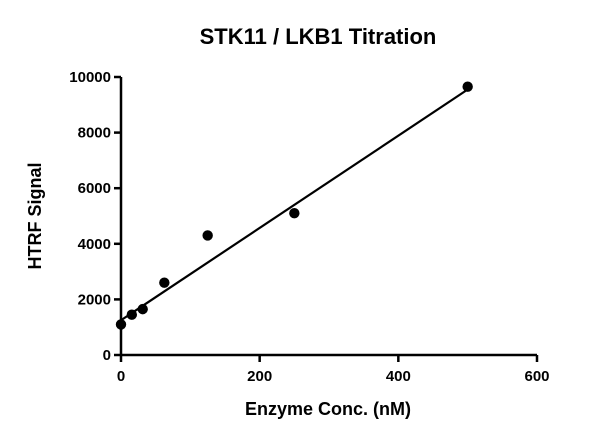 The image size is (600, 440). What do you see at coordinates (90, 77) in the screenshot?
I see `y-tick-label: 10000` at bounding box center [90, 77].